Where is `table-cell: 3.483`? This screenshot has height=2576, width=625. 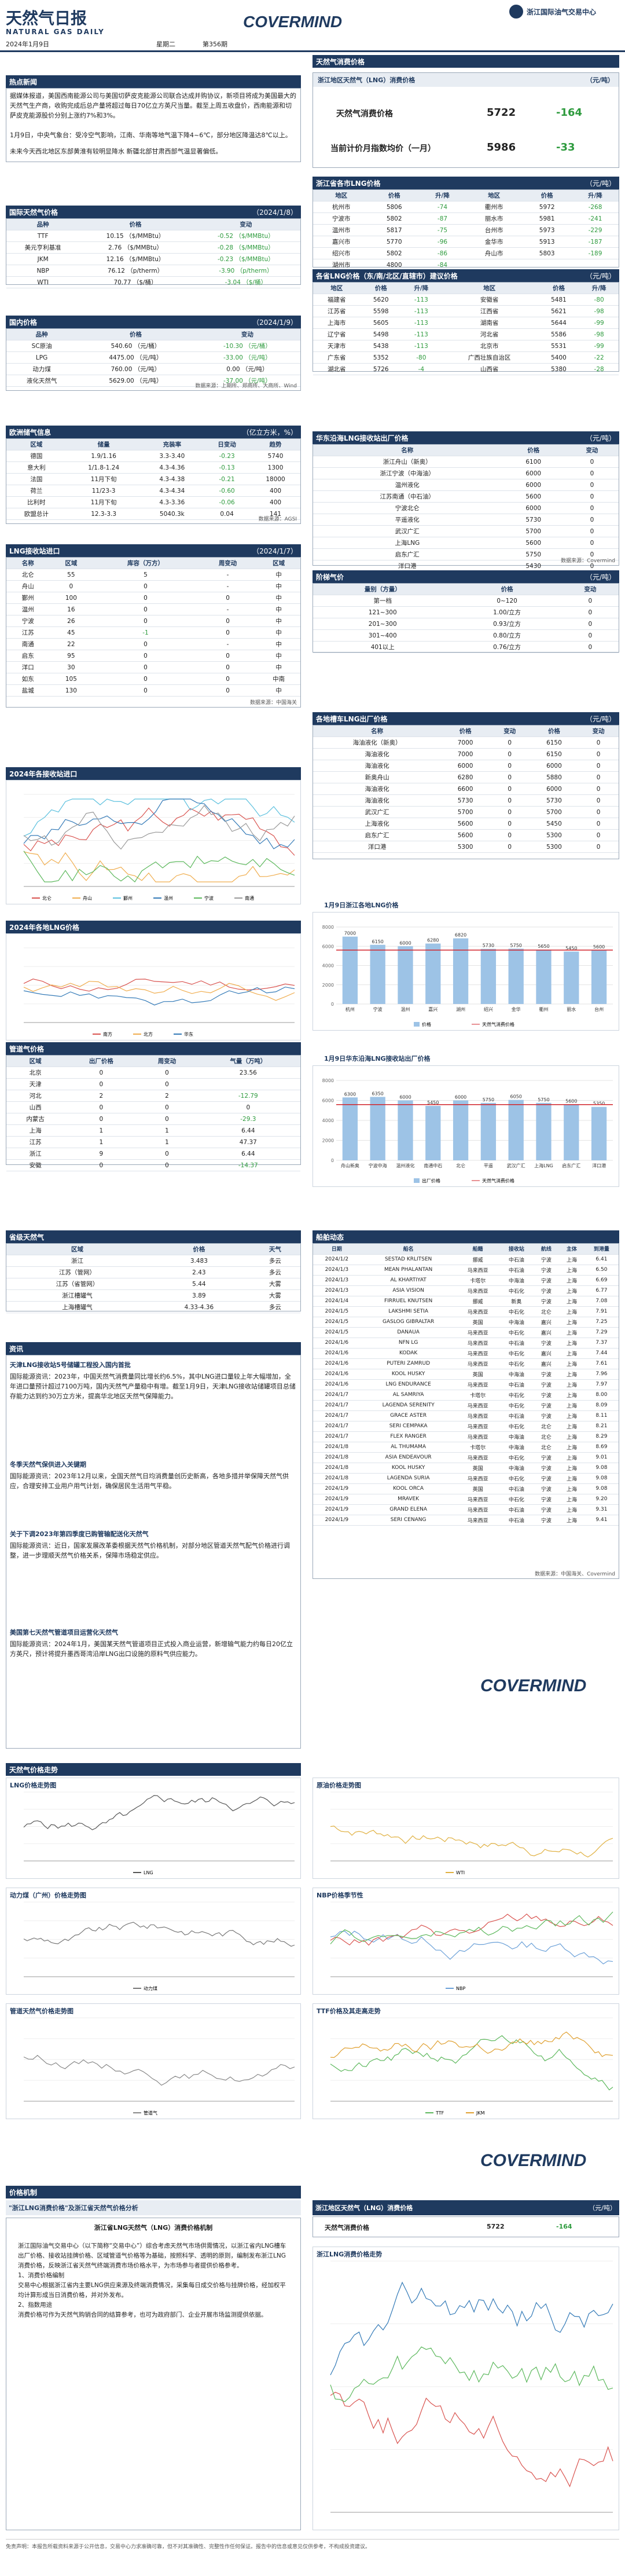
table-cell: 3.483 is located at coordinates (199, 1261).